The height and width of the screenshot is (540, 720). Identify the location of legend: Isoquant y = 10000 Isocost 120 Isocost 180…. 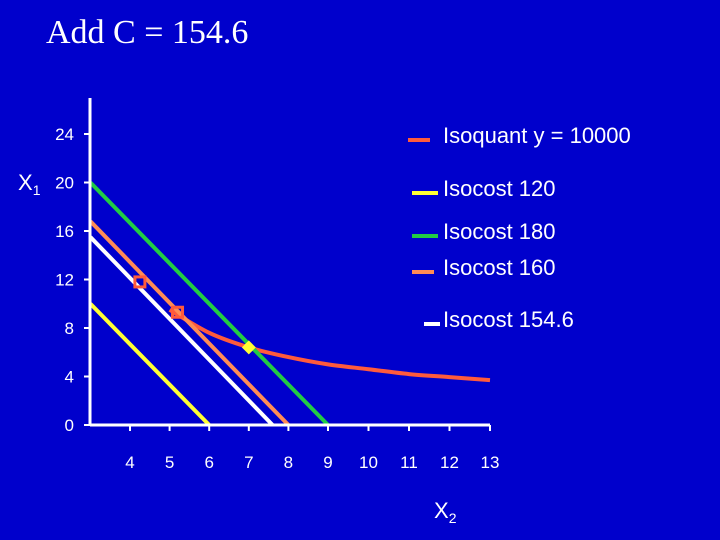
(519, 227).